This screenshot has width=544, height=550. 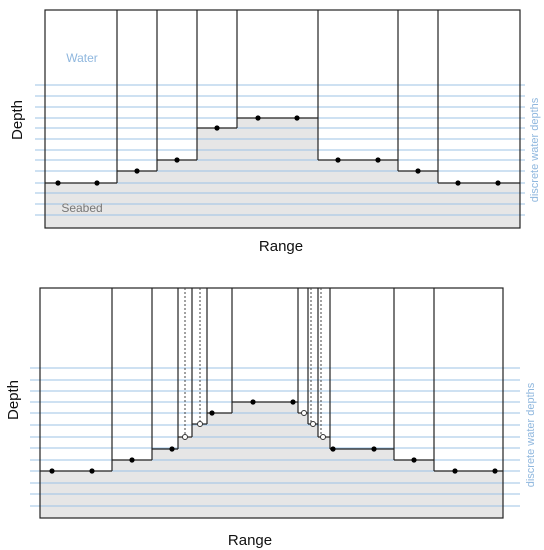 I want to click on seabed-label: Seabed, so click(x=81, y=208).